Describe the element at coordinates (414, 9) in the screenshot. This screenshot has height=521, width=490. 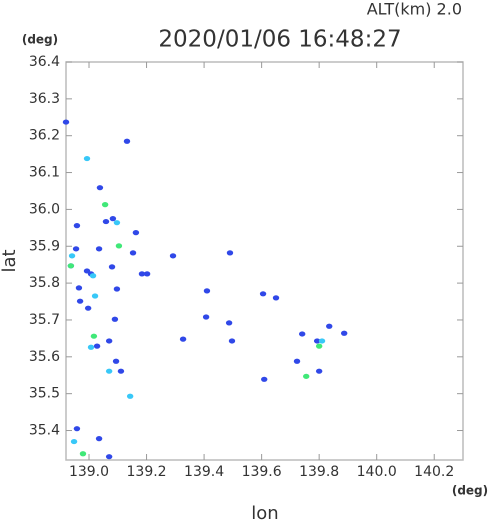
I see `chart-subtitle: ALT(km) 2.0` at that location.